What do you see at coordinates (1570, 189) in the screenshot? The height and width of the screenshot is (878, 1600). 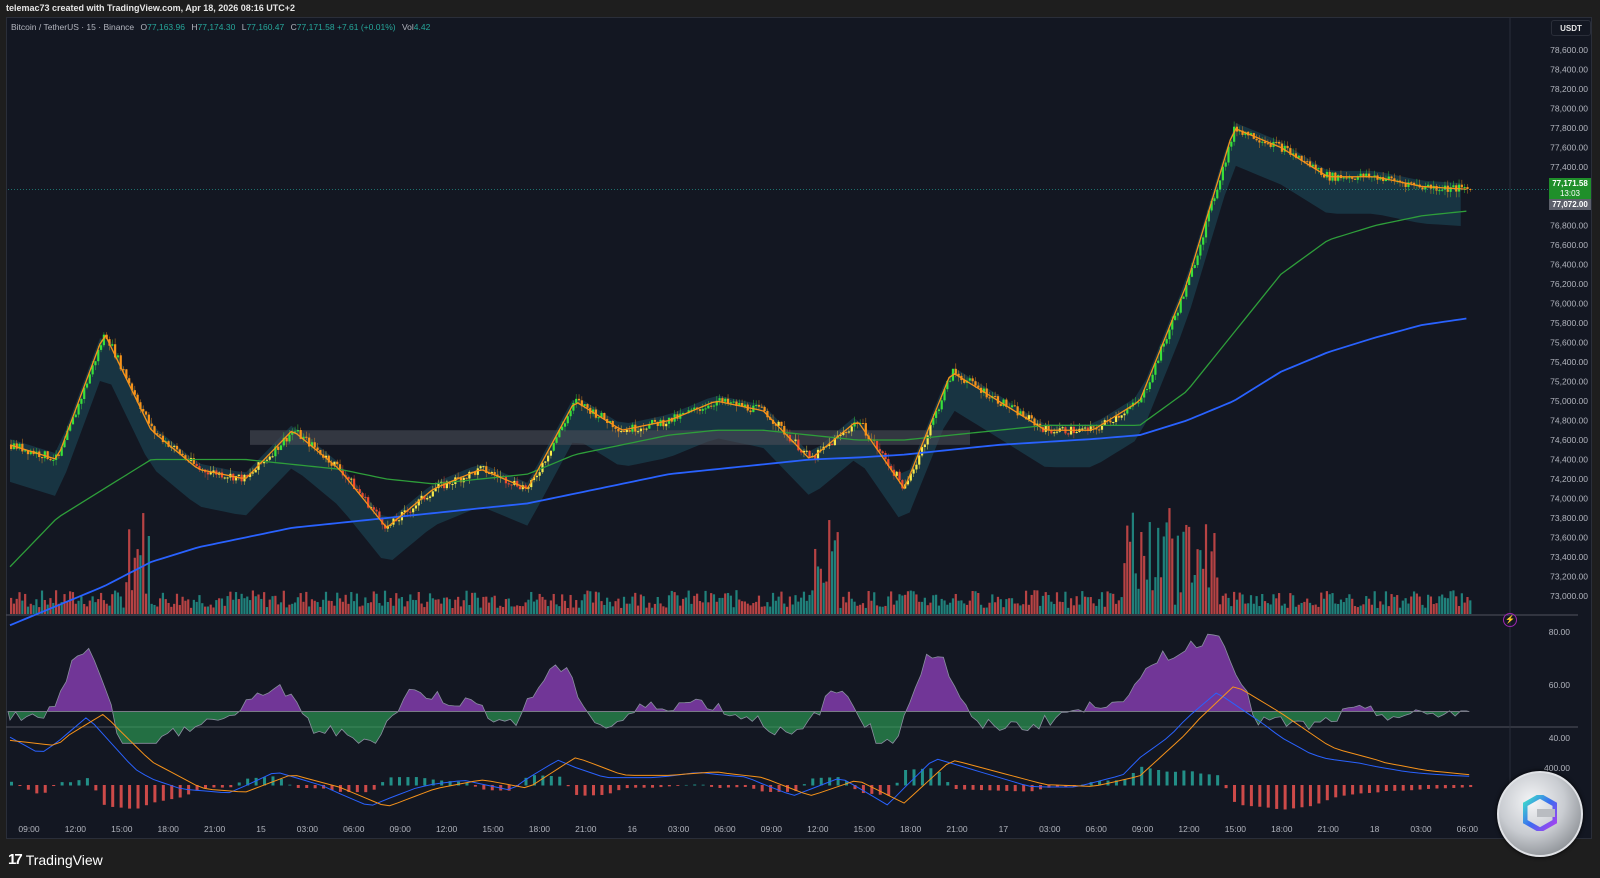 I see `last-price-tag: 77,171.58 13:03` at bounding box center [1570, 189].